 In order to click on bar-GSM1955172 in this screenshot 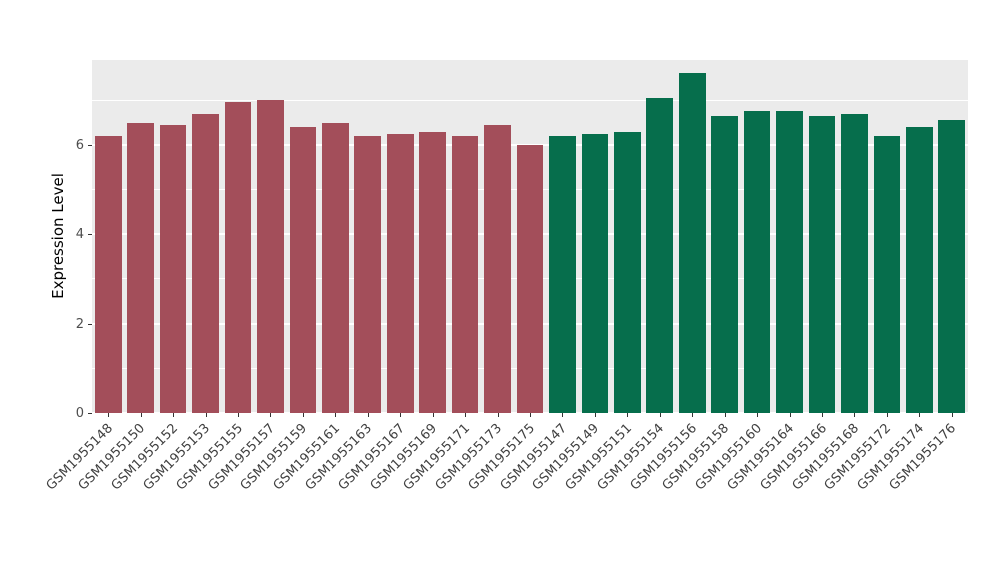, I will do `click(887, 274)`.